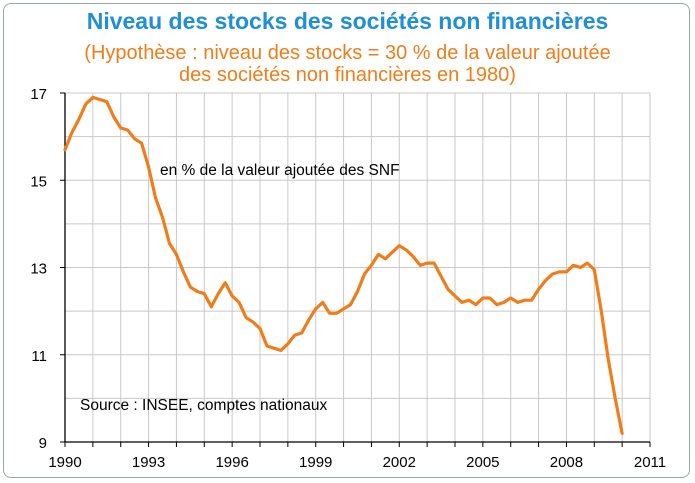 The width and height of the screenshot is (695, 483). What do you see at coordinates (315, 462) in the screenshot?
I see `x-tick-label-1999: 1999` at bounding box center [315, 462].